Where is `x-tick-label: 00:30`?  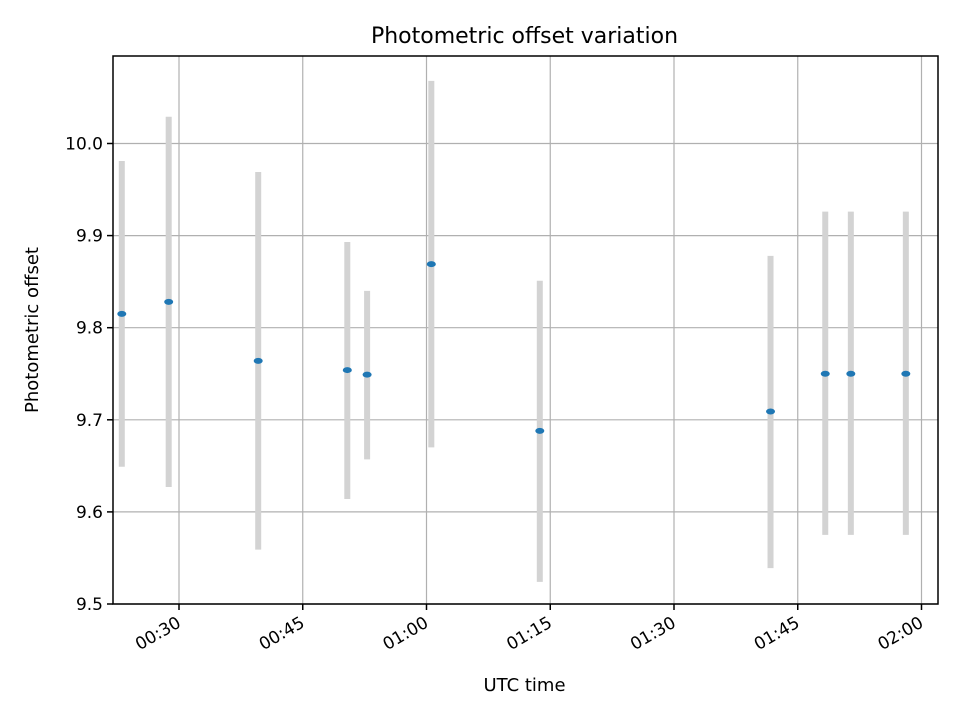 x-tick-label: 00:30 is located at coordinates (158, 634).